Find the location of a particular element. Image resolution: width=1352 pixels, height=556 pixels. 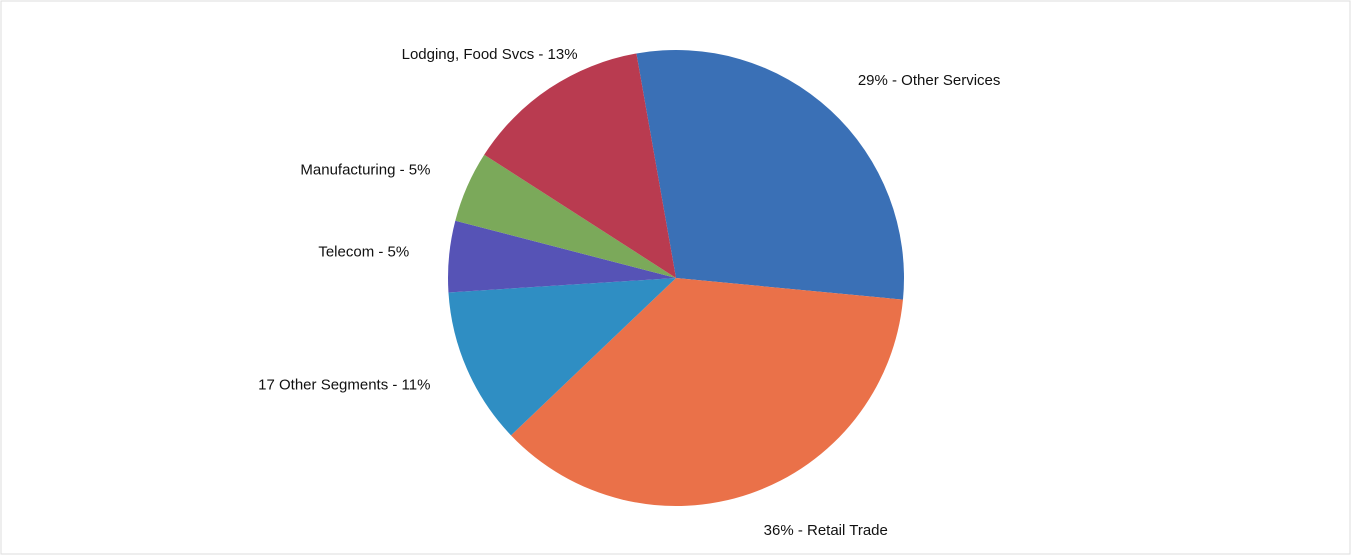

slice-label: 36% - Retail Trade is located at coordinates (826, 530).